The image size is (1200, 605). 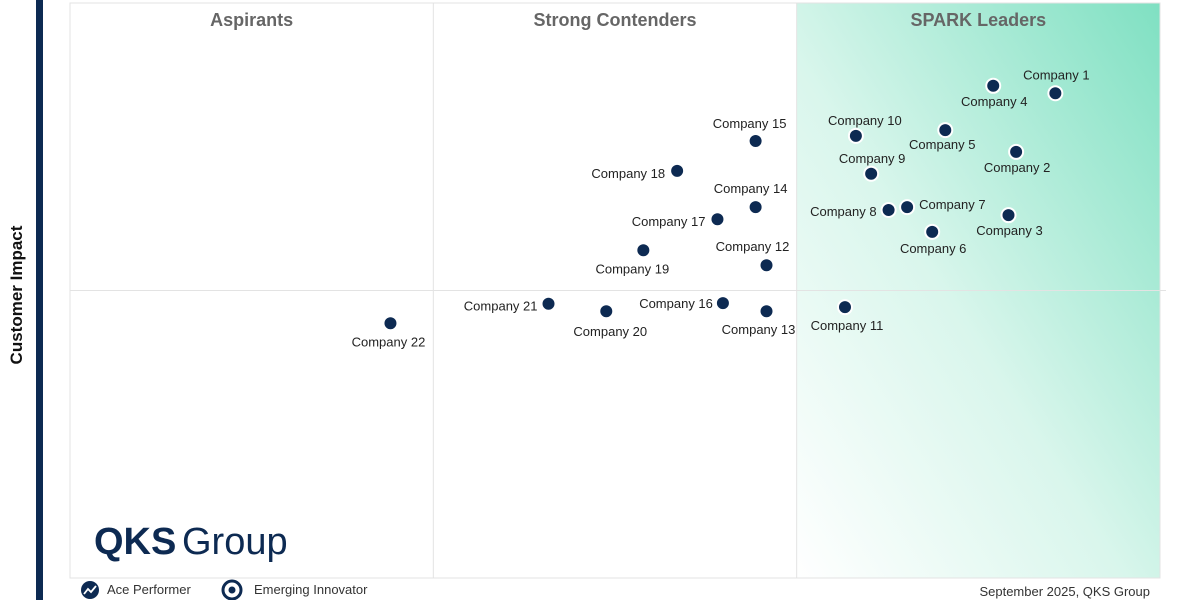 I want to click on side-bar, so click(x=39, y=300).